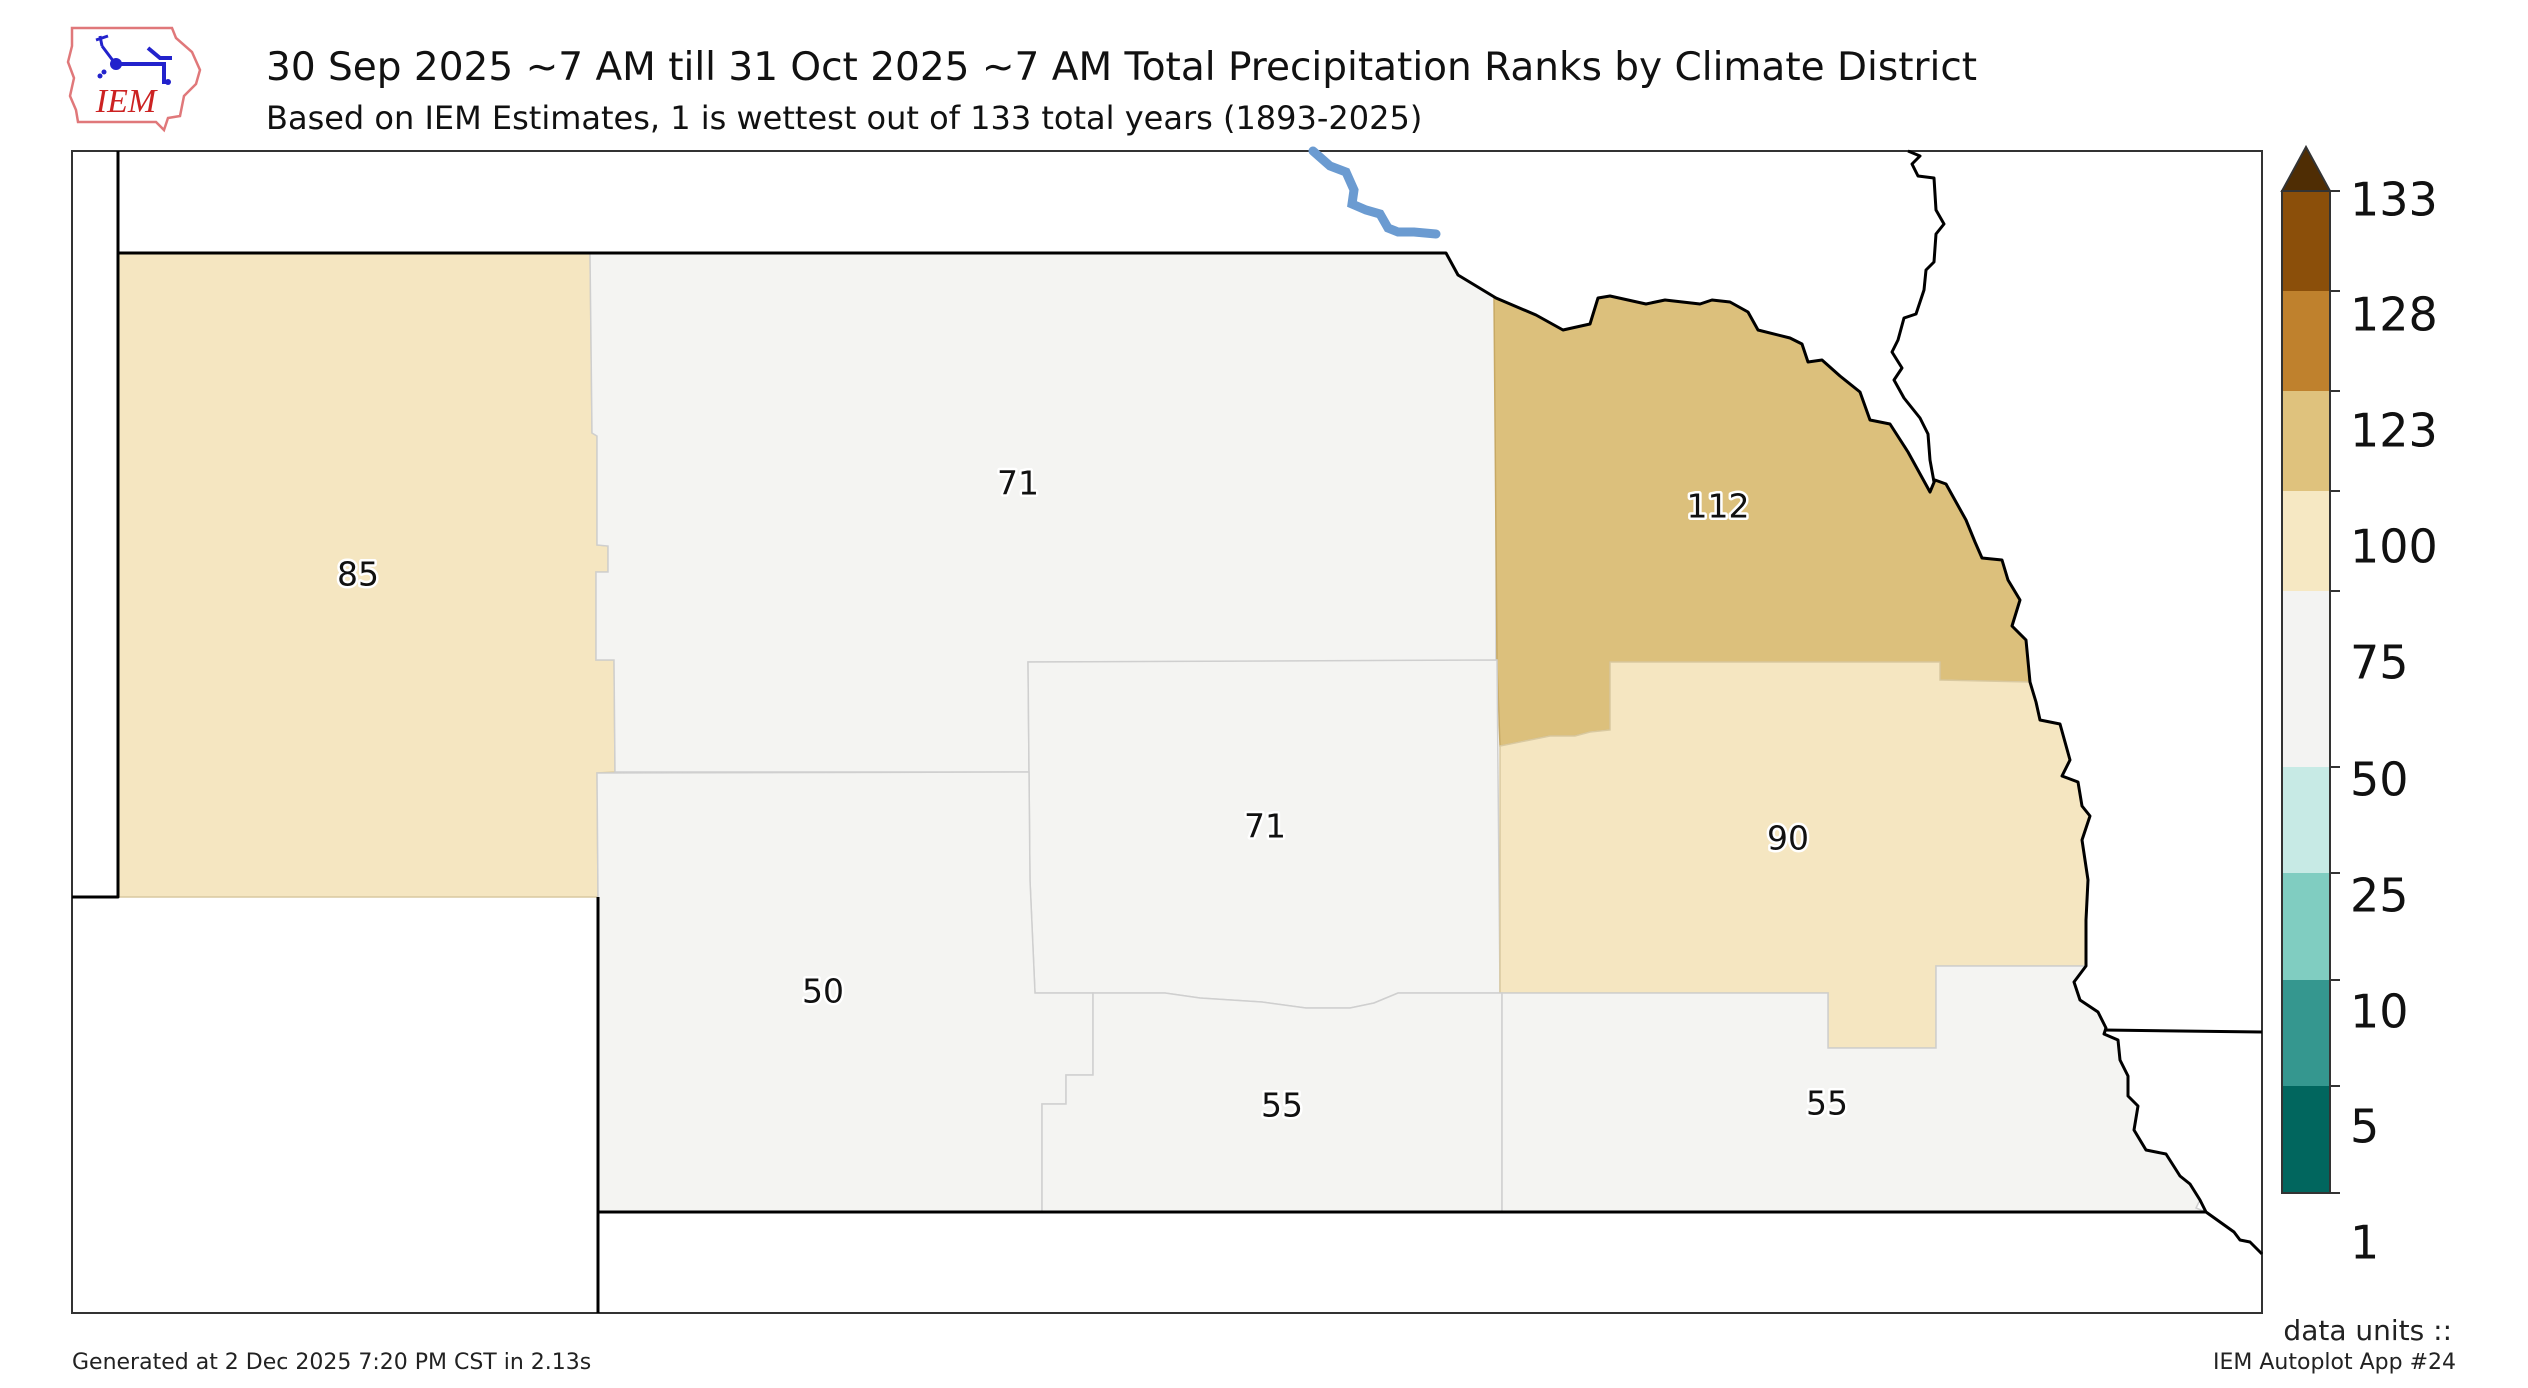  What do you see at coordinates (2364, 1127) in the screenshot?
I see `colorbar-tick: 5` at bounding box center [2364, 1127].